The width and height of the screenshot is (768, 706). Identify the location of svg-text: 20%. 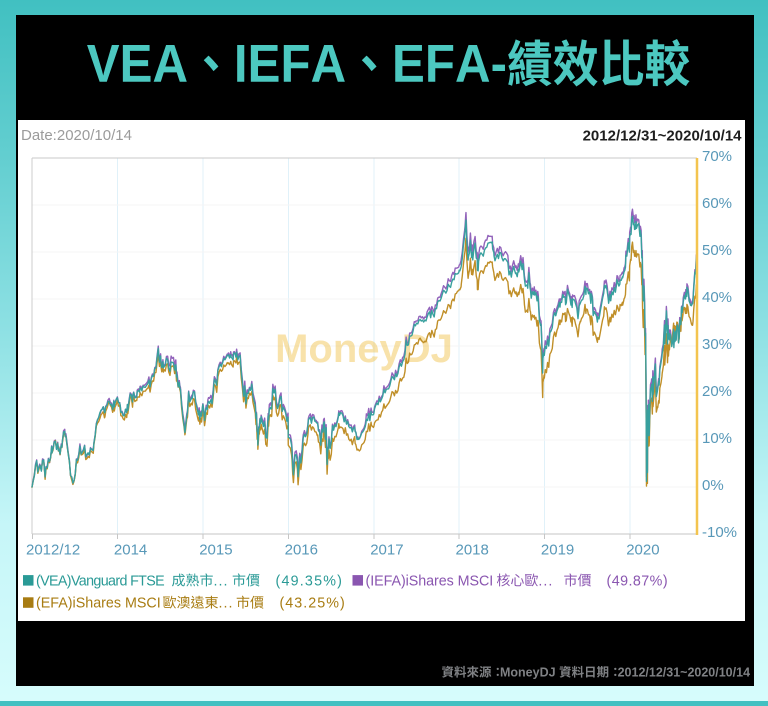
(717, 391).